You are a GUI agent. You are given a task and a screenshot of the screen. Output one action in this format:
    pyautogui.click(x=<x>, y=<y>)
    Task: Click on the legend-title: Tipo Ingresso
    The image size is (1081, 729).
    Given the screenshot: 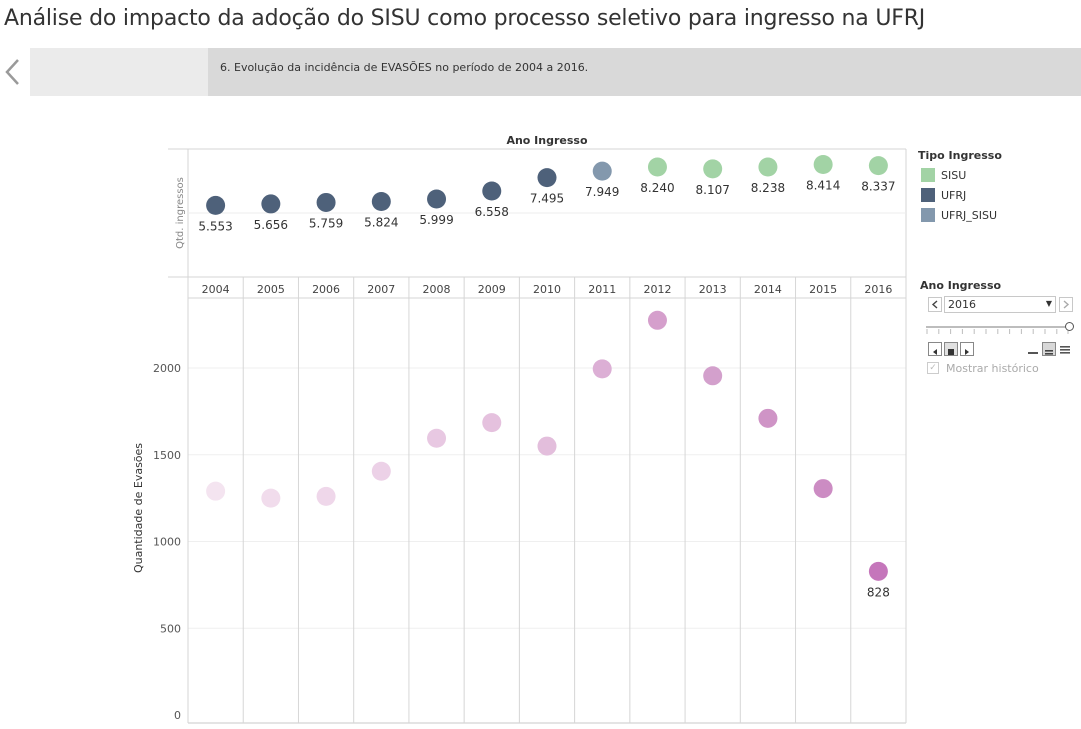 What is the action you would take?
    pyautogui.click(x=960, y=155)
    